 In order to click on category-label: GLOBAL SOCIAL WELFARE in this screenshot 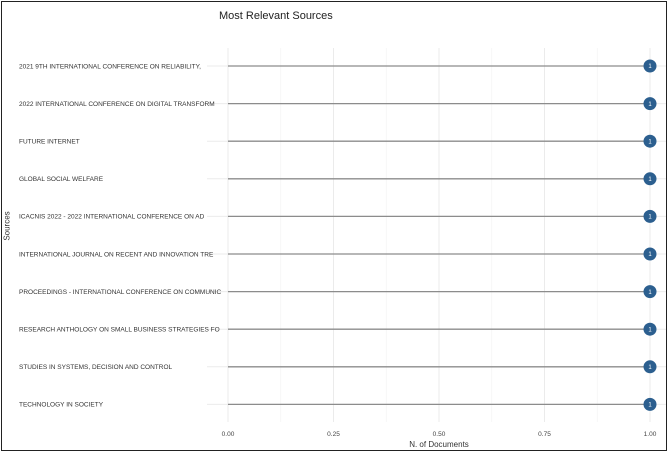, I will do `click(61, 179)`.